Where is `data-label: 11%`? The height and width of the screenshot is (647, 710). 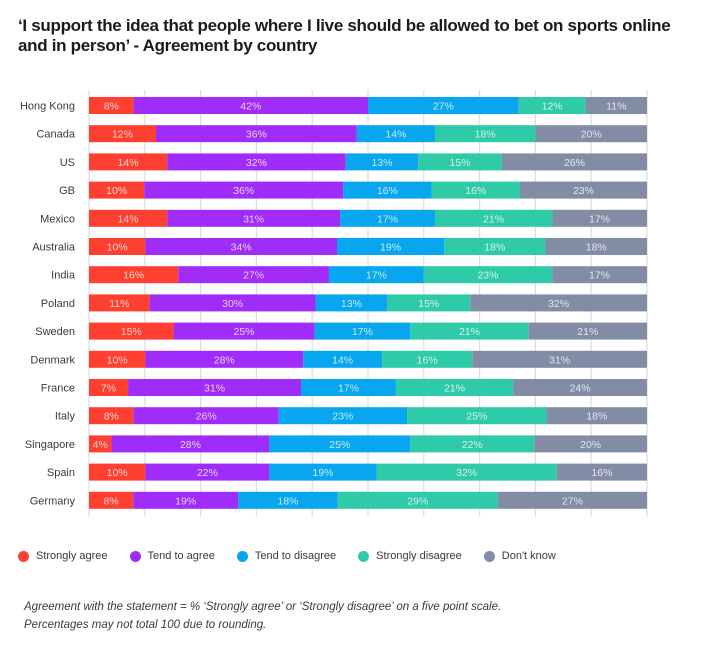
data-label: 11% is located at coordinates (119, 304).